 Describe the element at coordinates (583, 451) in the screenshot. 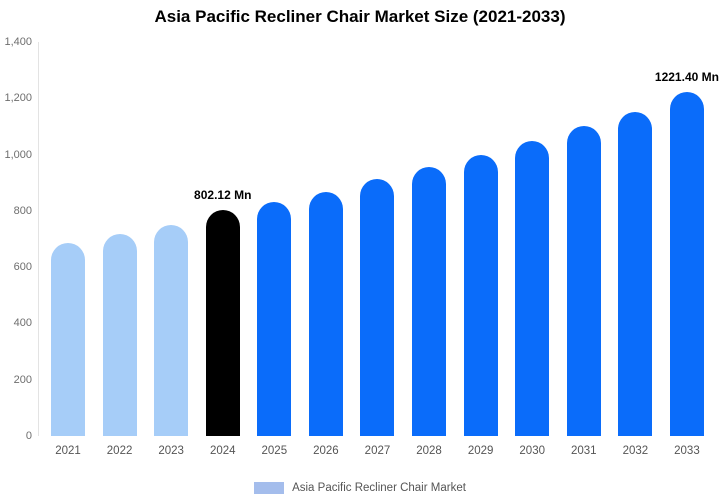

I see `x-axis-label: 2031` at that location.